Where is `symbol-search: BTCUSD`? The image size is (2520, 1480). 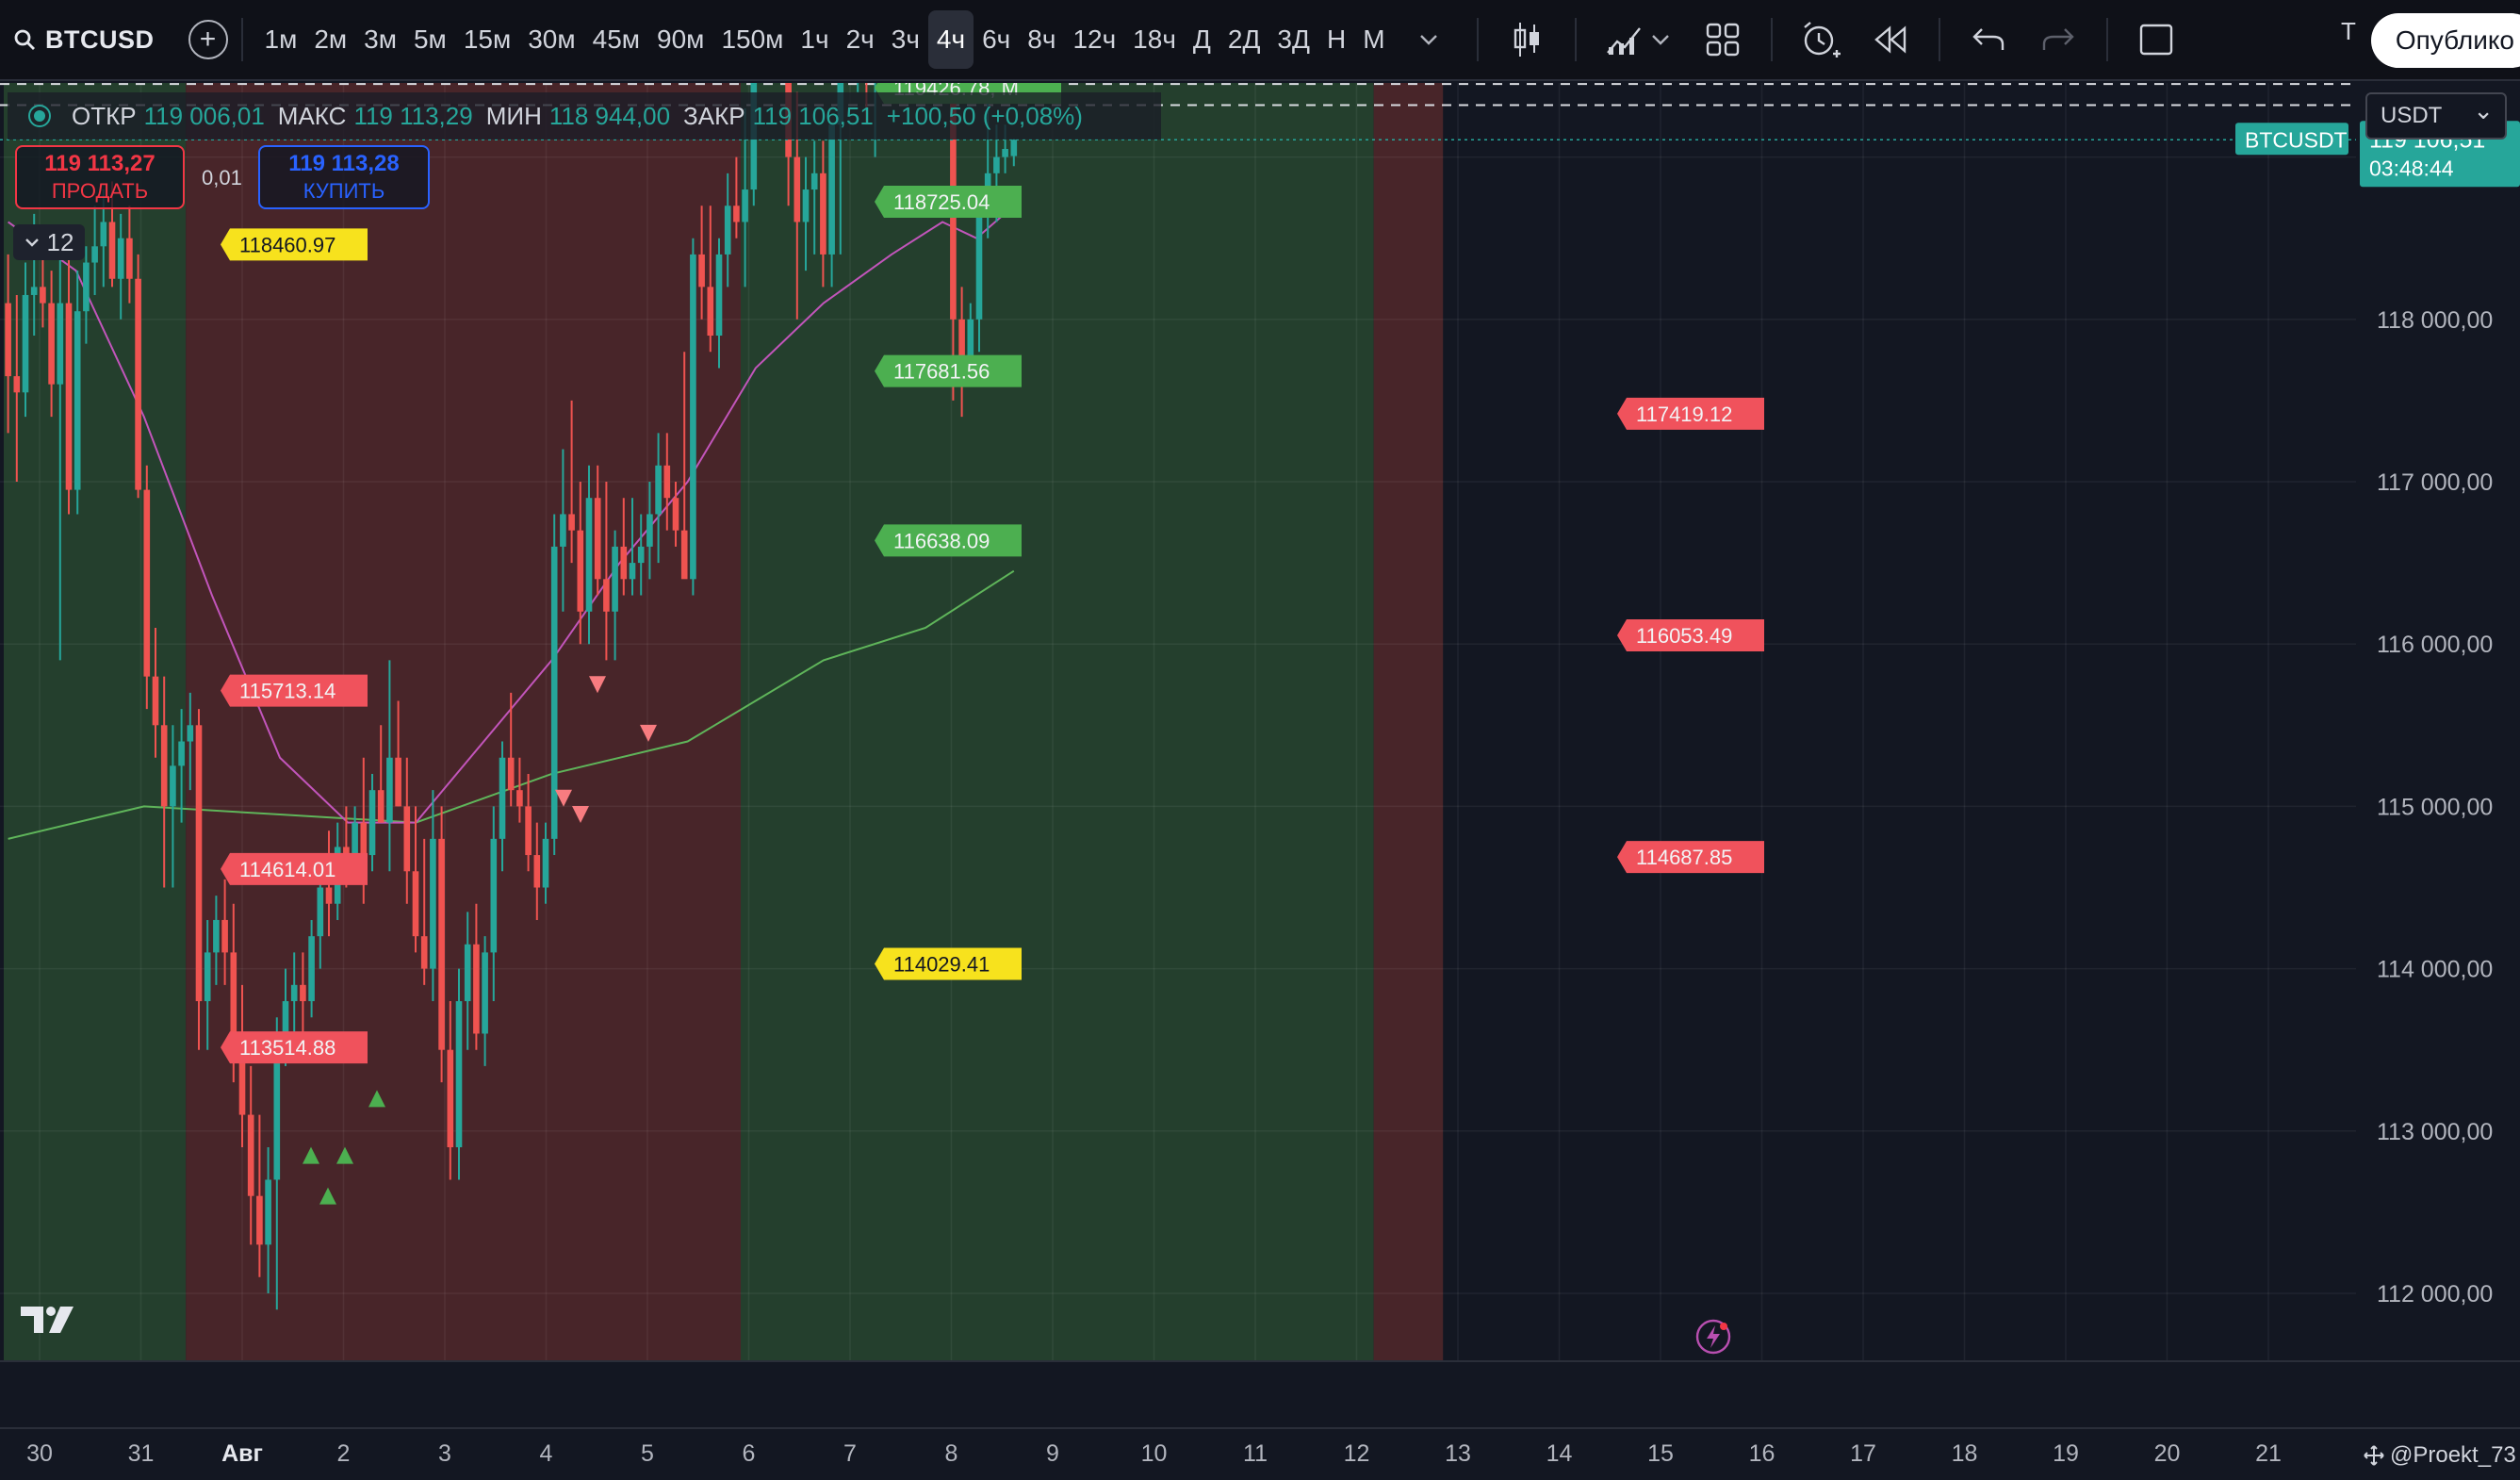 symbol-search: BTCUSD is located at coordinates (84, 39).